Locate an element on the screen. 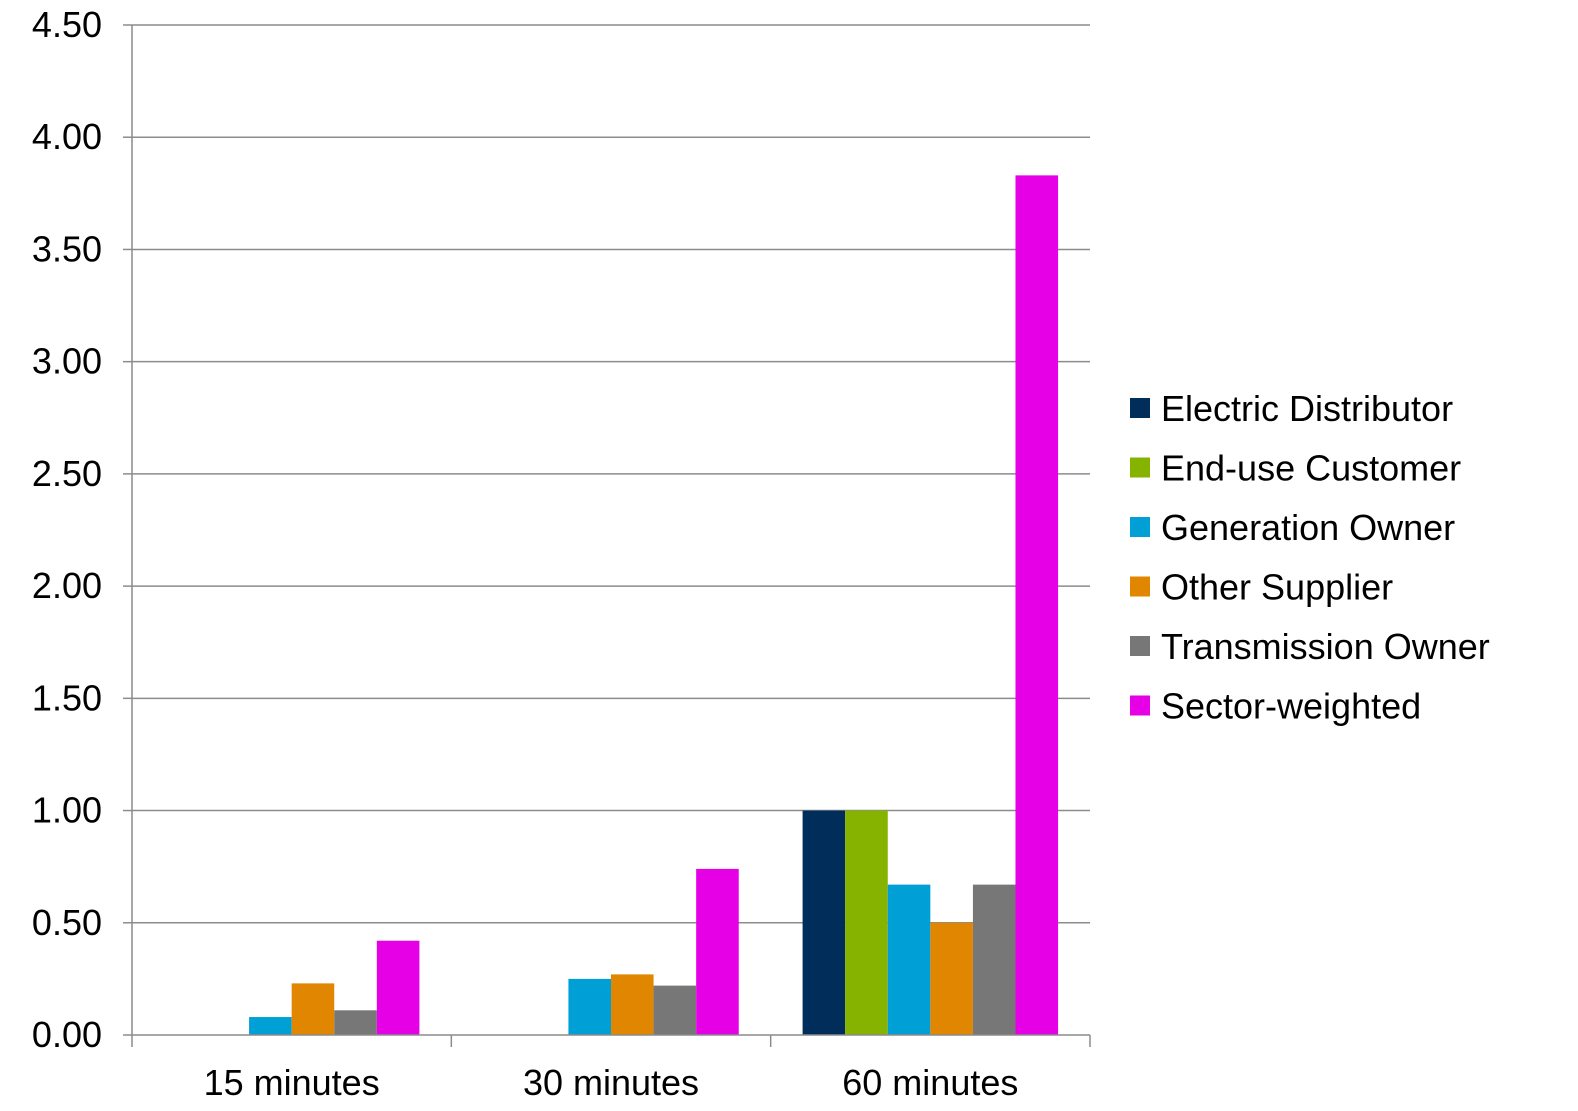 Image resolution: width=1578 pixels, height=1111 pixels. y-tick-label: 3.00 is located at coordinates (67, 361).